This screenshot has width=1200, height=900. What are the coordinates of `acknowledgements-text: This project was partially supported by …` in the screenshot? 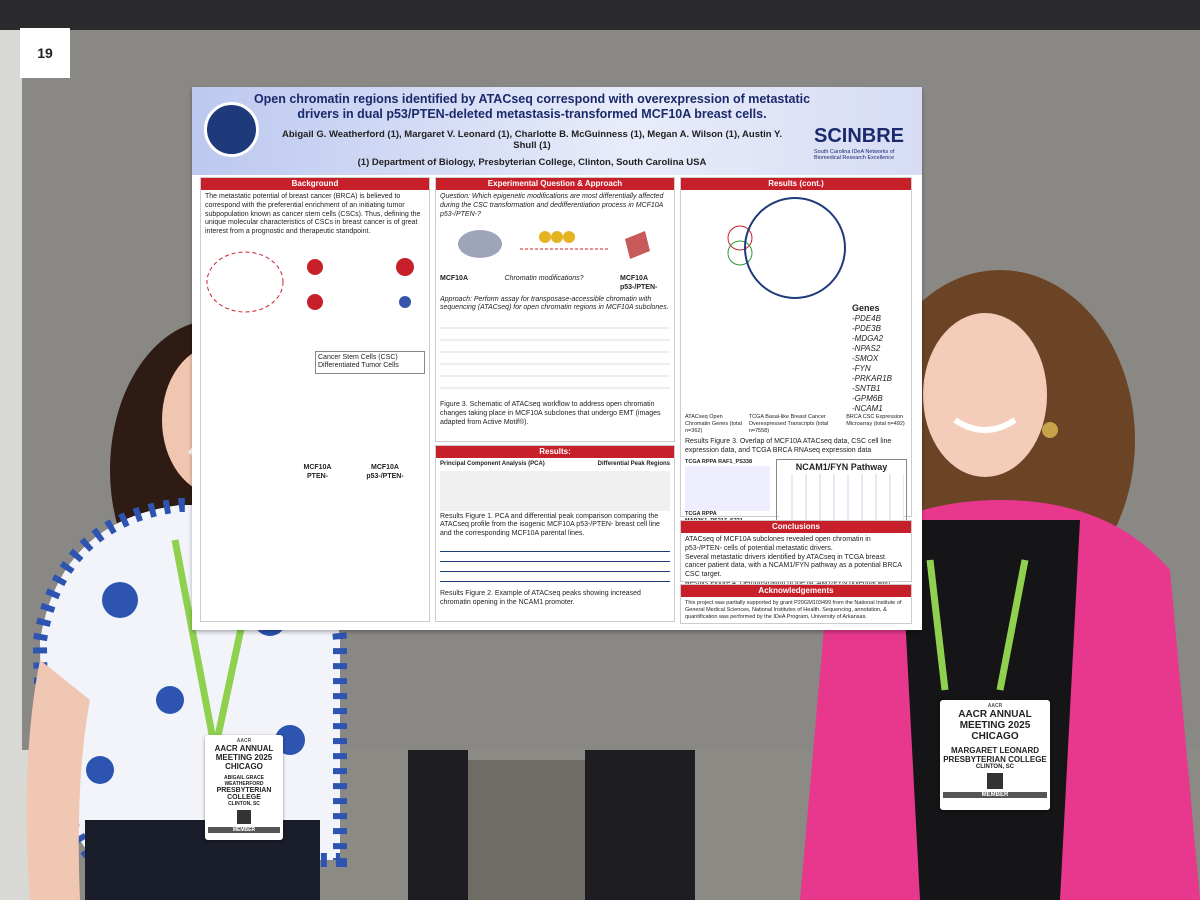 It's located at (793, 610).